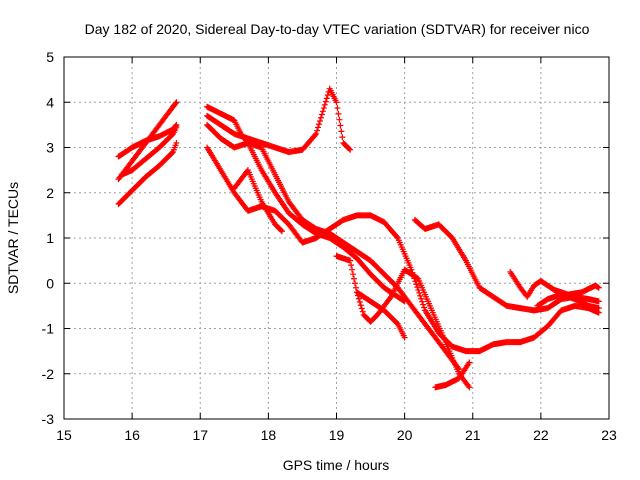  Describe the element at coordinates (13, 238) in the screenshot. I see `y-axis-label: SDTVAR / TECUs` at that location.